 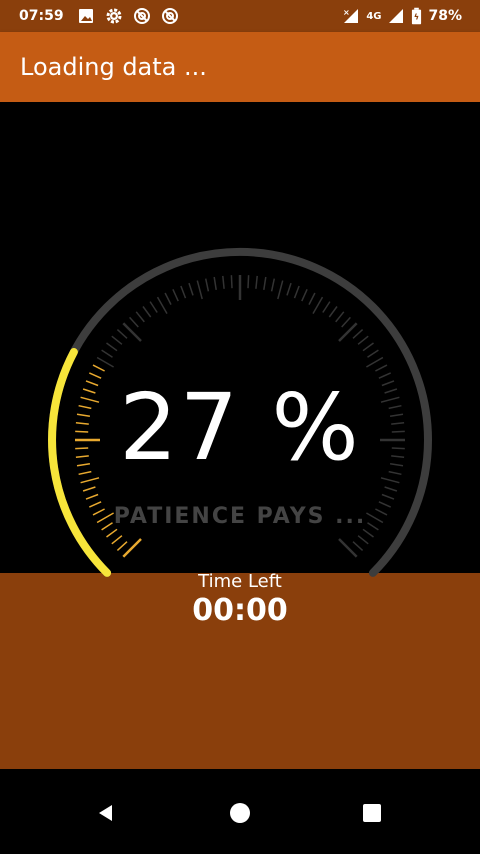 I want to click on status-notification-icons, so click(x=128, y=16).